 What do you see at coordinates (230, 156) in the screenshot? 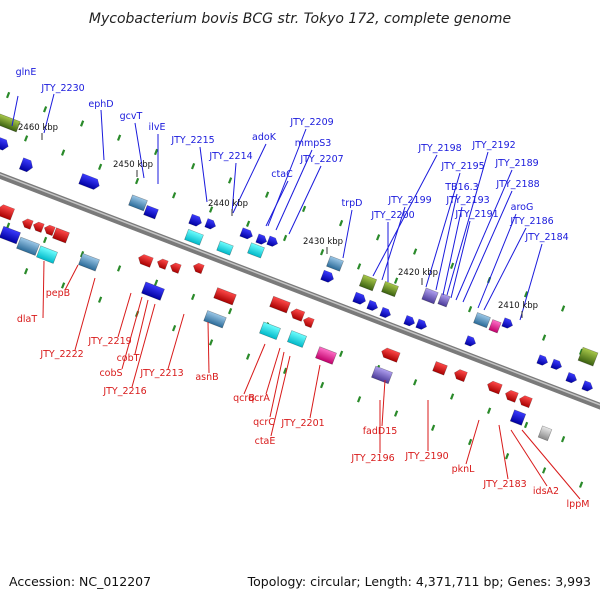
I see `forward-gene-label: JTY_2214` at bounding box center [230, 156].